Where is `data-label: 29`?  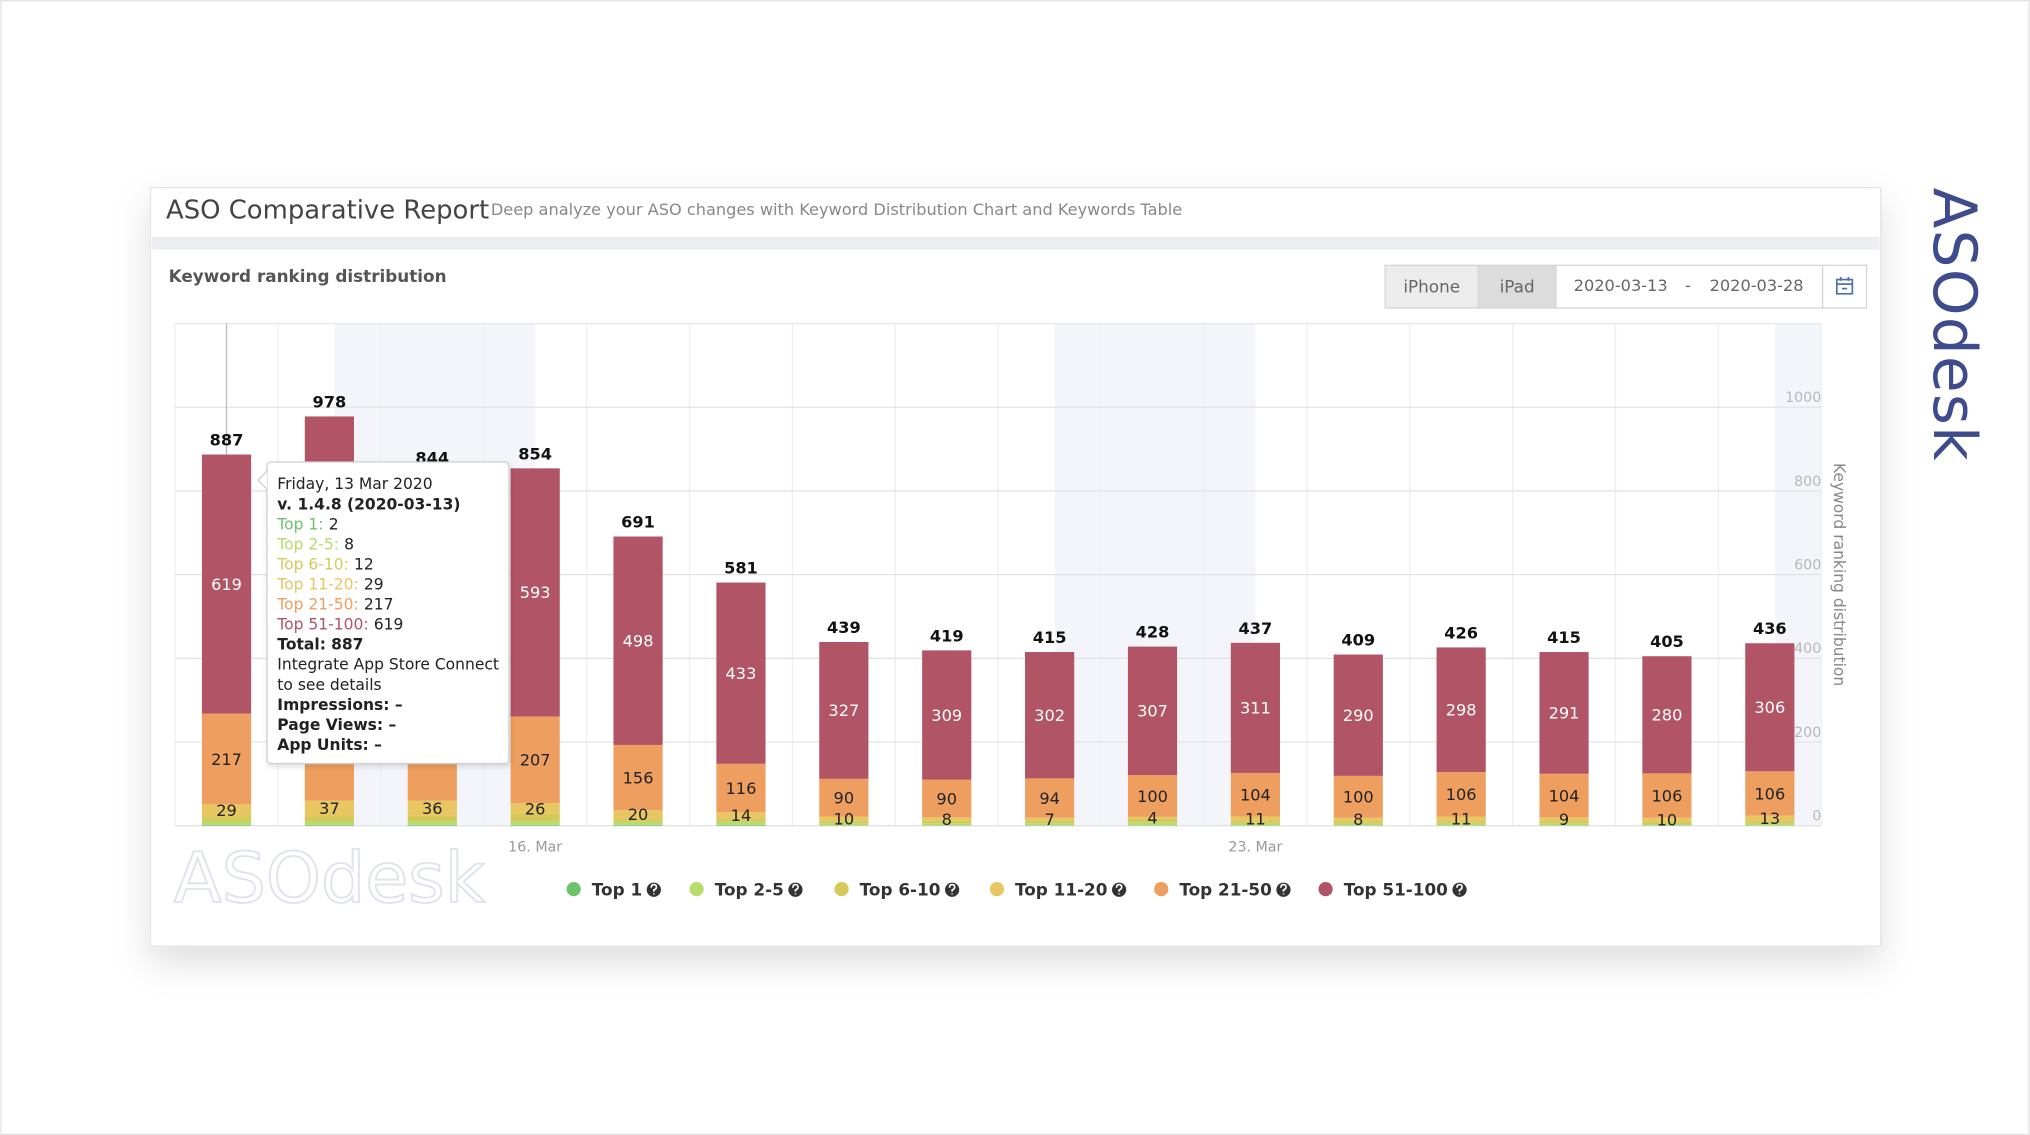 data-label: 29 is located at coordinates (226, 810).